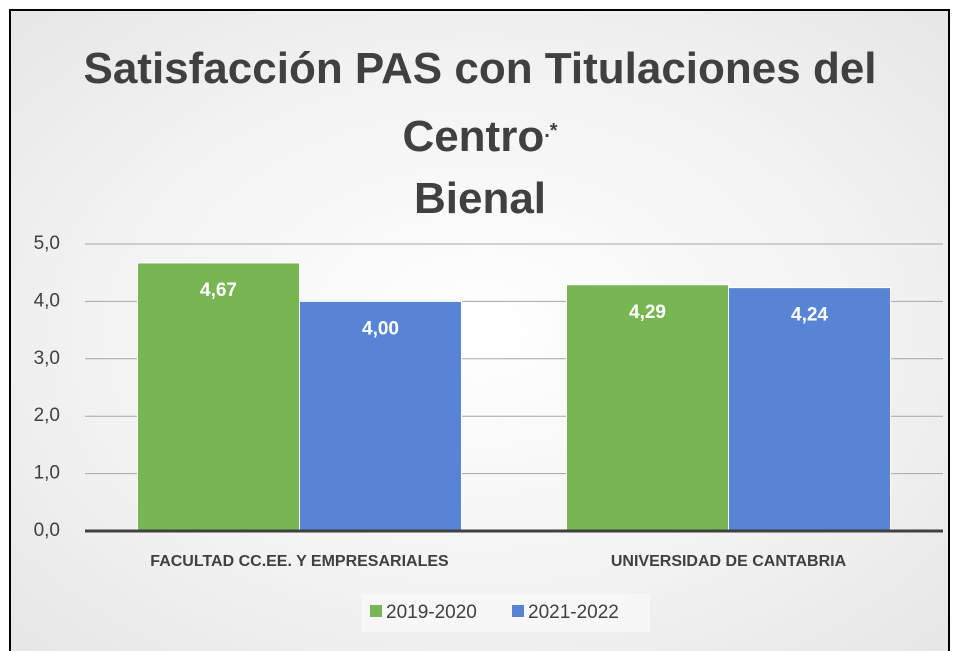  I want to click on chart-subtitle: Bienal, so click(480, 198).